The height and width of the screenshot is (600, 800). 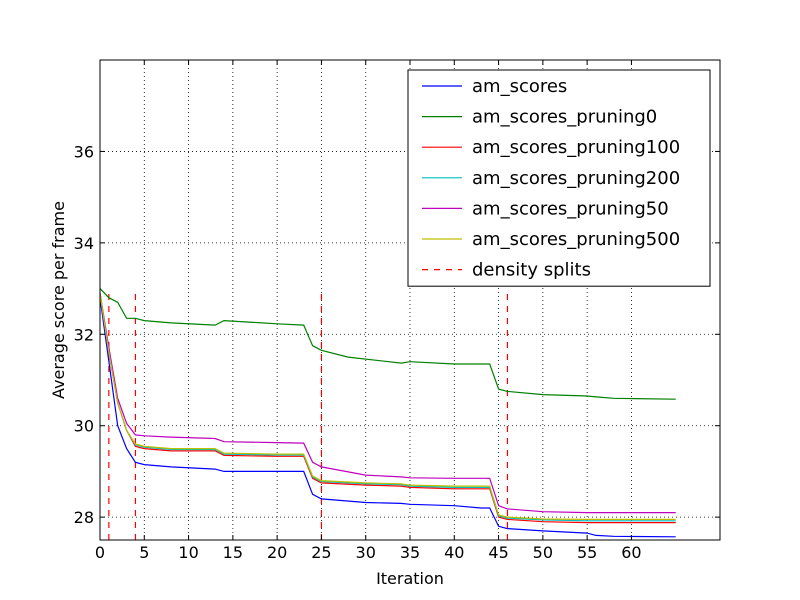 I want to click on x-tick-label: 30, so click(x=366, y=552).